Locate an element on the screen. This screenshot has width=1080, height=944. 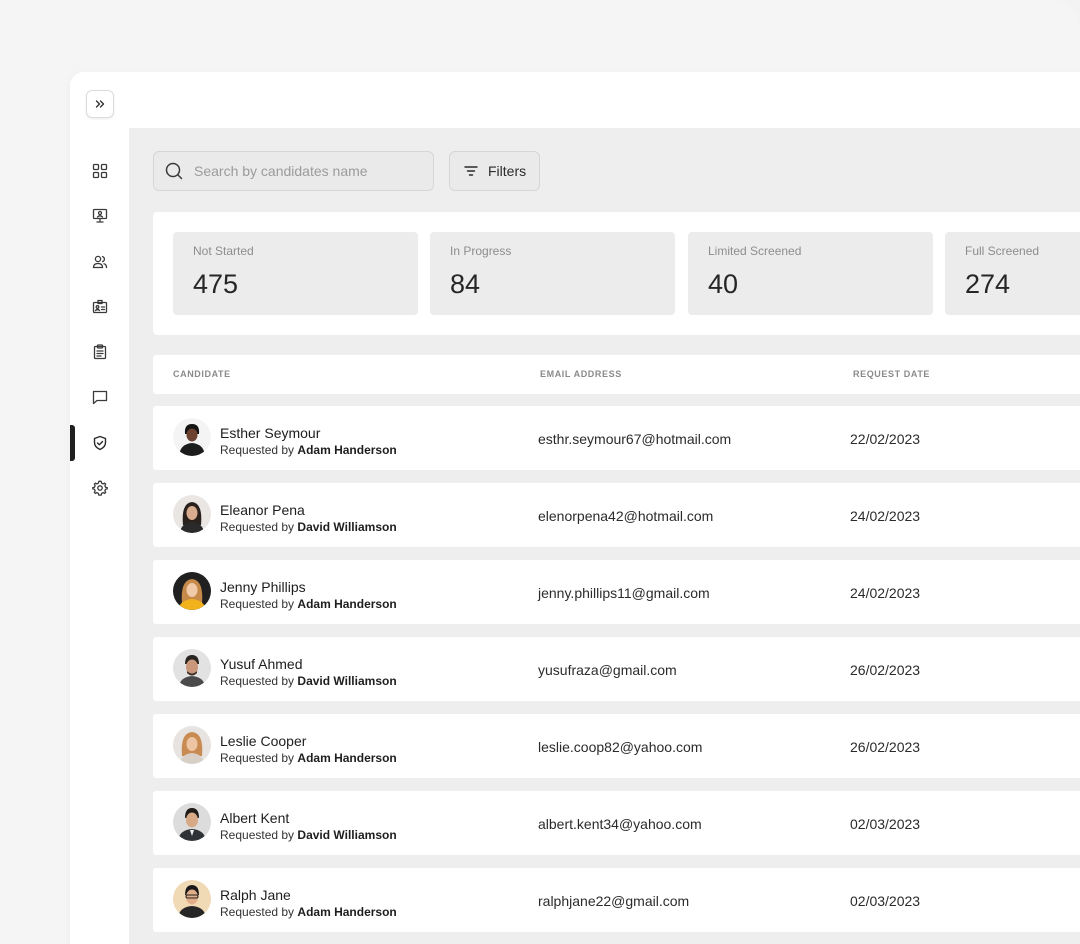
search-input is located at coordinates (309, 171).